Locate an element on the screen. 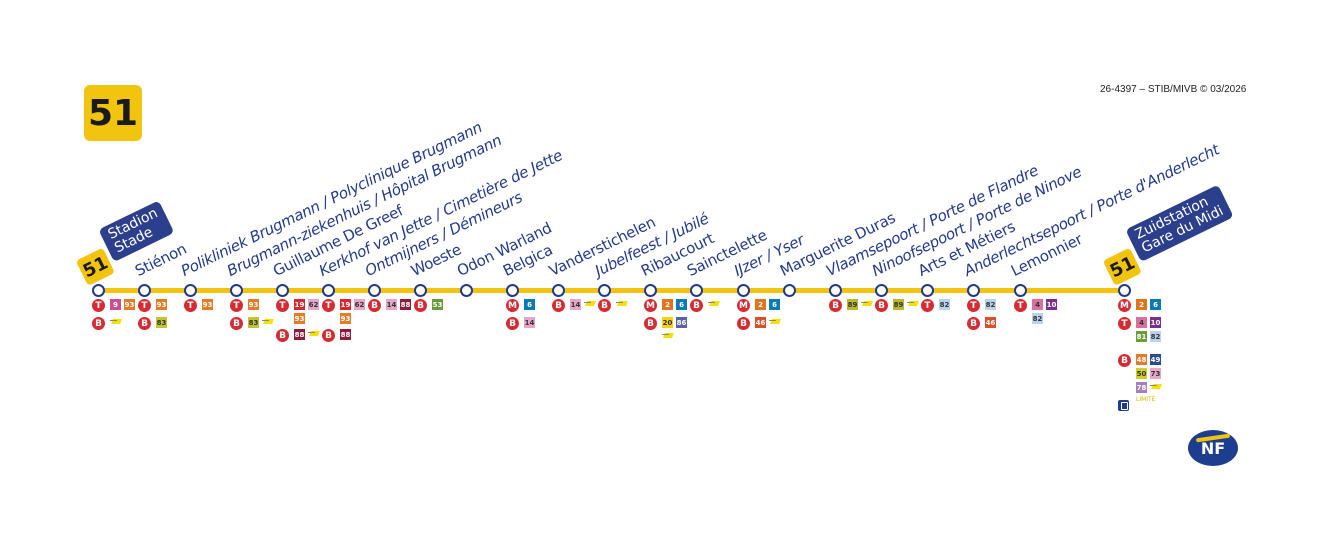 This screenshot has width=1320, height=550. station-connections: T 4 10 82 is located at coordinates (1038, 314).